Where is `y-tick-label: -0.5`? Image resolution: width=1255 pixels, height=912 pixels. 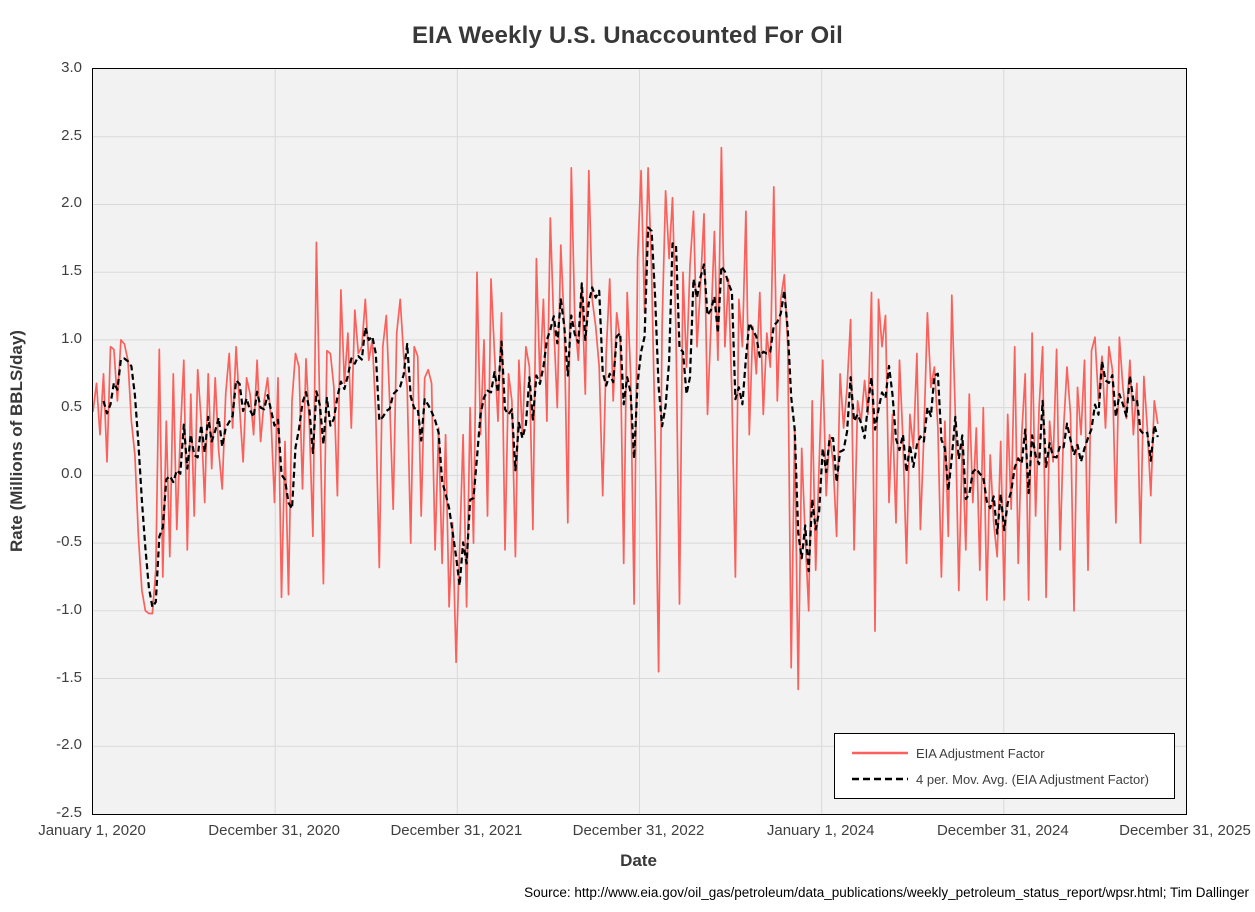 y-tick-label: -0.5 is located at coordinates (69, 542).